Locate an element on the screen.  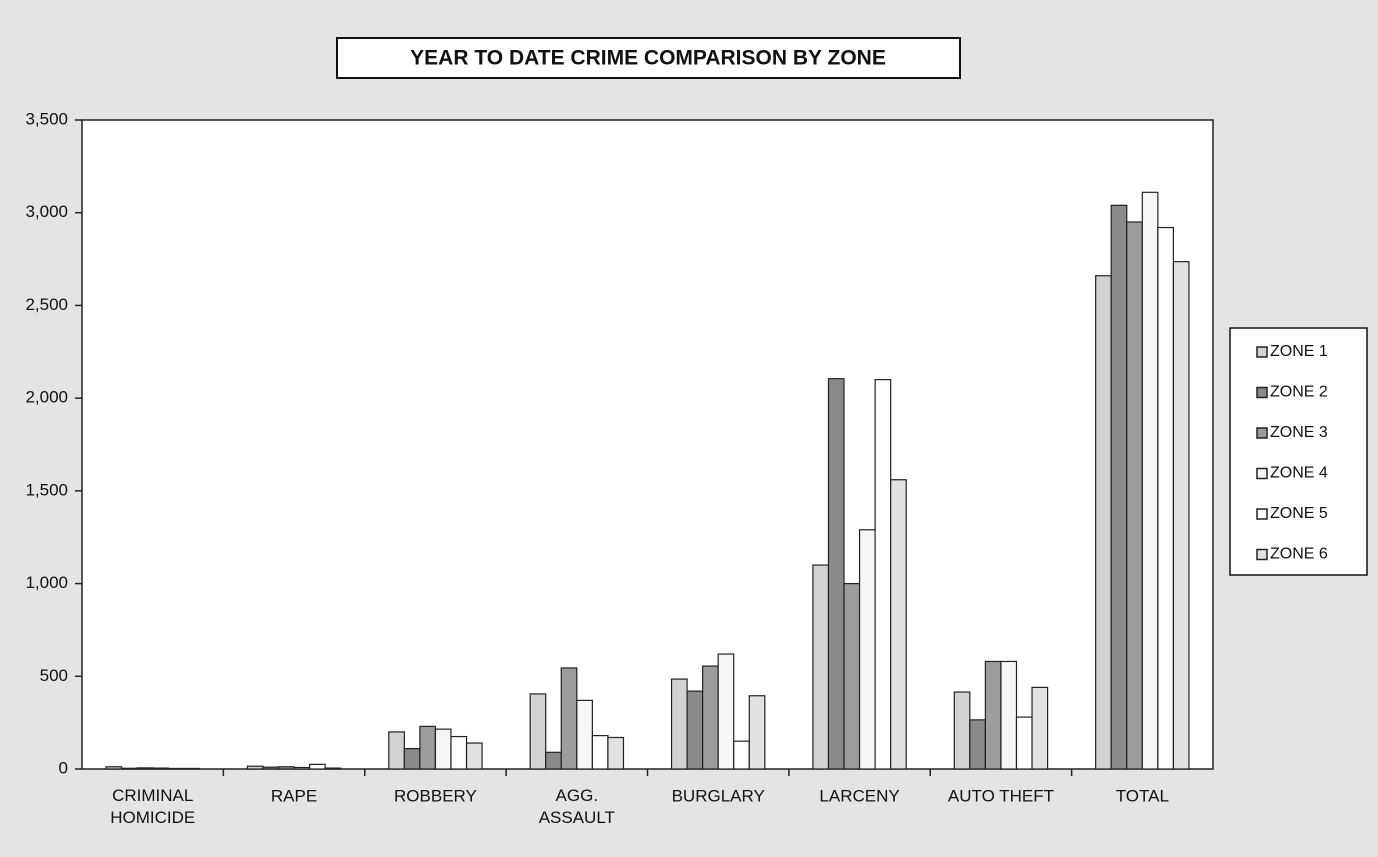
y-tick-label: 0 is located at coordinates (63, 767).